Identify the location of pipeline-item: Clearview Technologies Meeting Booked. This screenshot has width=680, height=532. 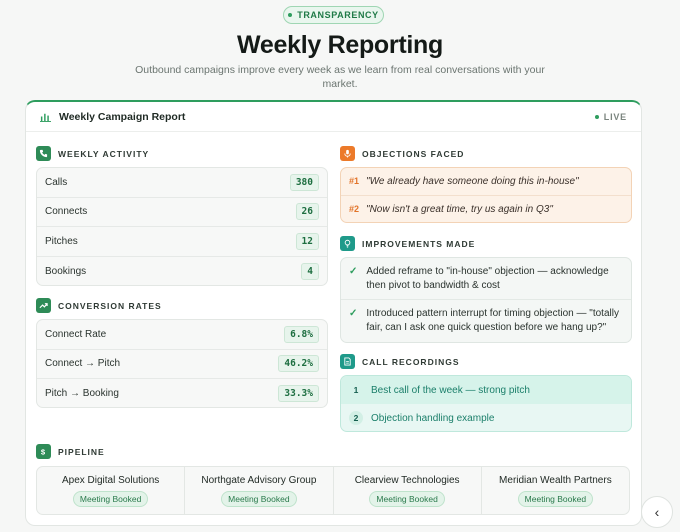
(408, 490).